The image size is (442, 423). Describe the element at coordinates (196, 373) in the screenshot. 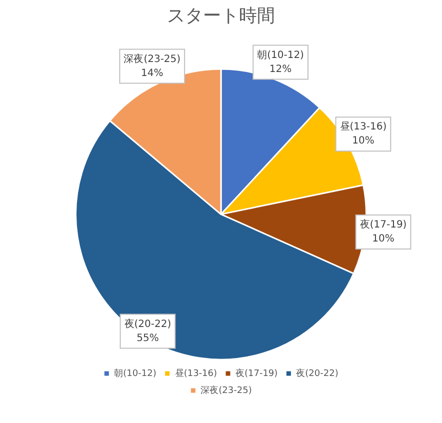

I see `legend-label: 昼(13-16)` at that location.